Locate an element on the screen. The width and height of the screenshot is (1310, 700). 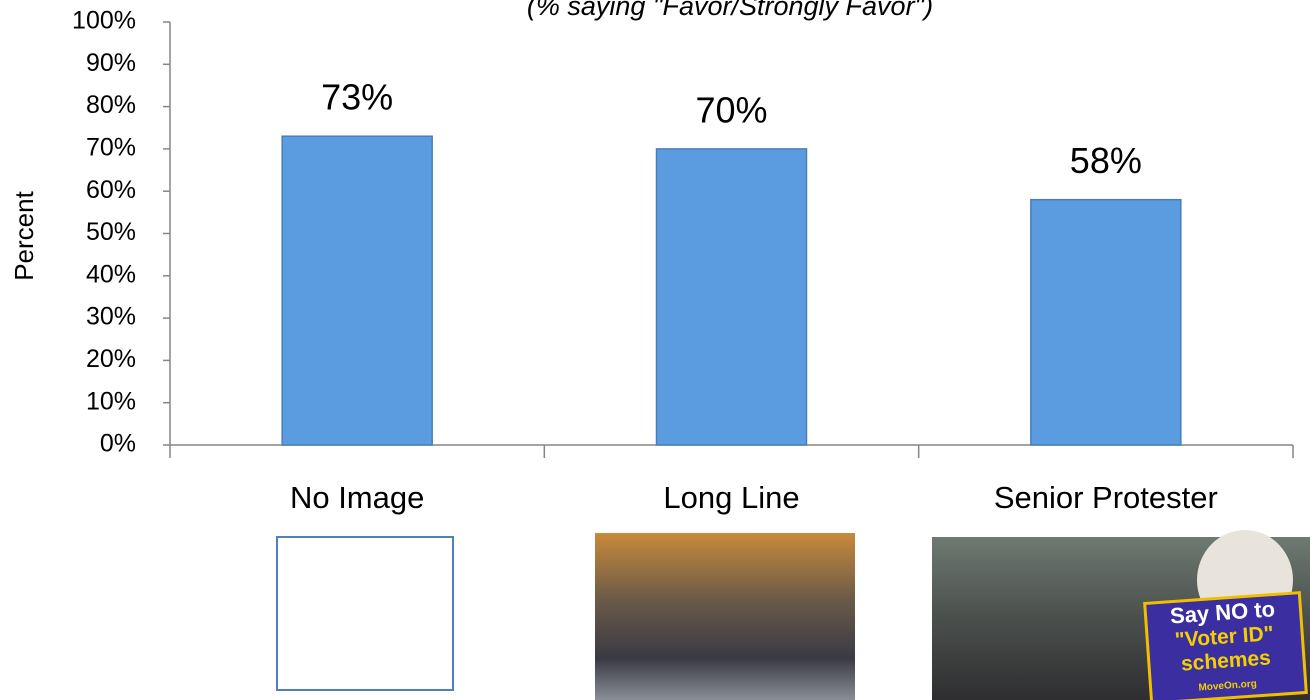
value-label: 70% is located at coordinates (731, 109).